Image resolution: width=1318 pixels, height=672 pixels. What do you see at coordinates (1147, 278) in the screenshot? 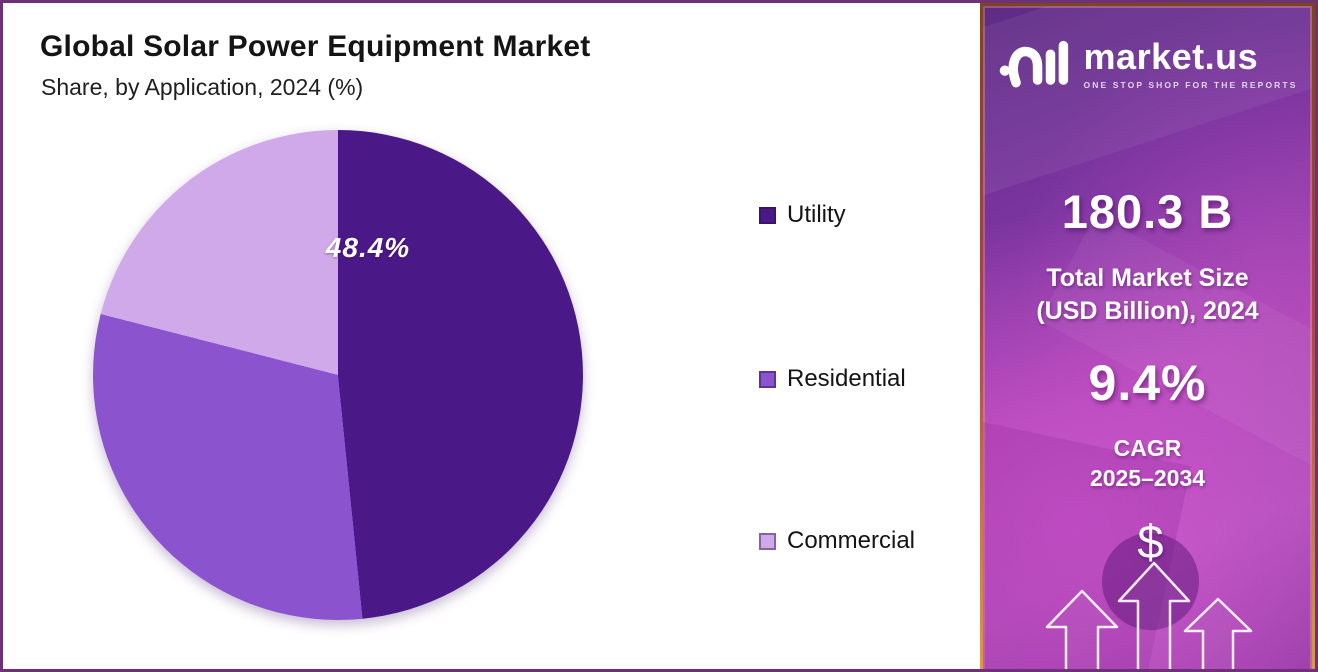
I see `market-size-label-line1: Total Market Size` at bounding box center [1147, 278].